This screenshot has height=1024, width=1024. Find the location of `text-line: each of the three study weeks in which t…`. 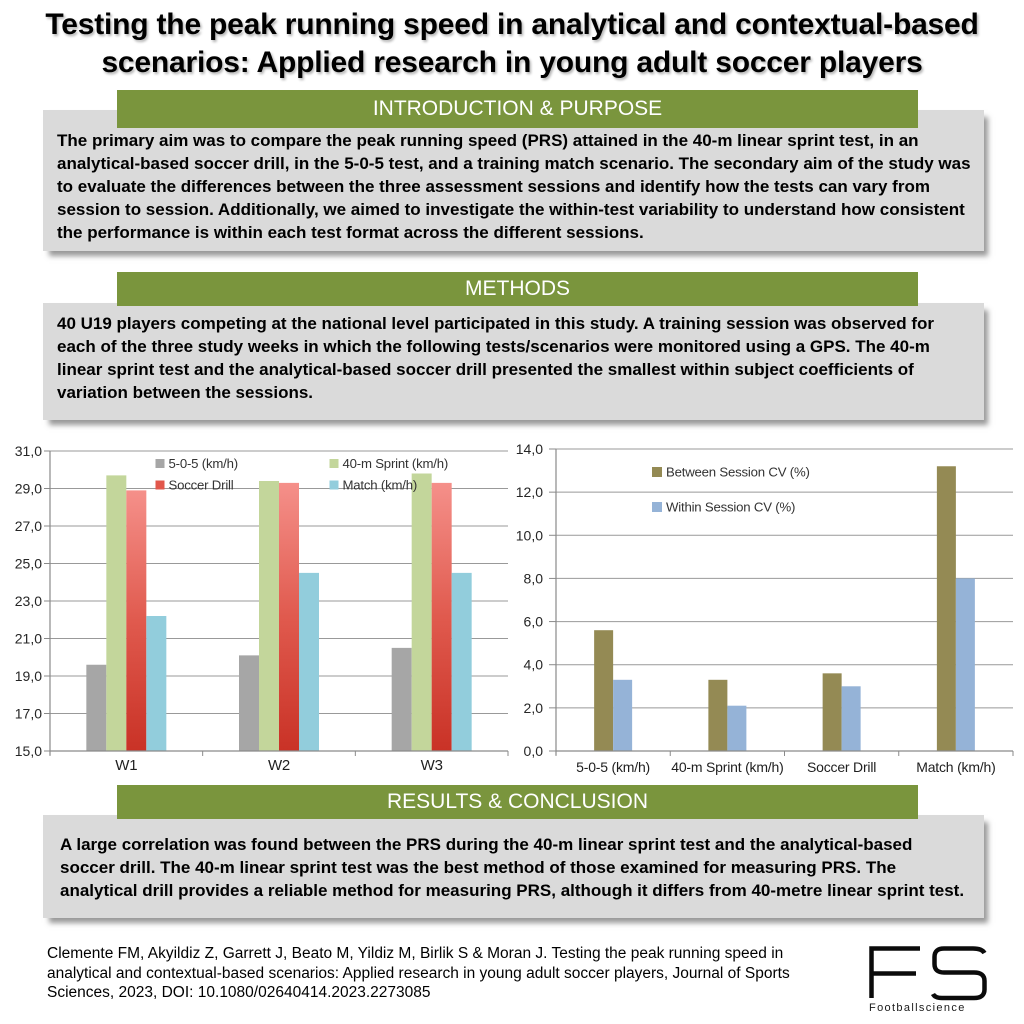

text-line: each of the three study weeks in which t… is located at coordinates (493, 346).